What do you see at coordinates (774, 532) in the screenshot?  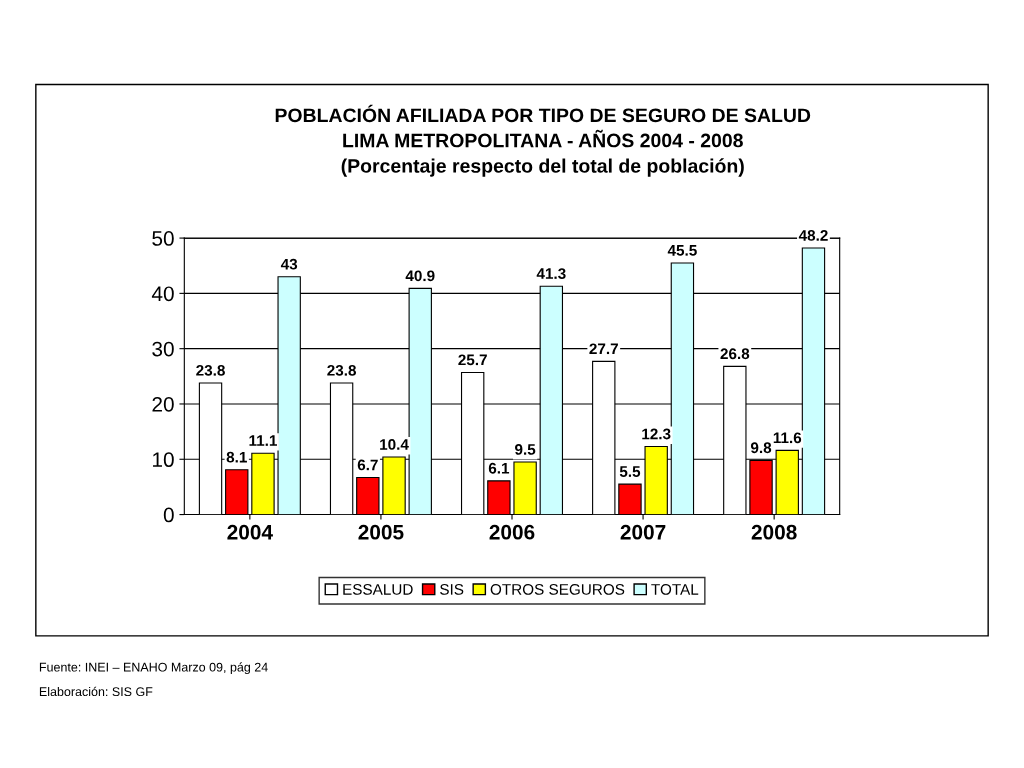 I see `x-tick-label: 2008` at bounding box center [774, 532].